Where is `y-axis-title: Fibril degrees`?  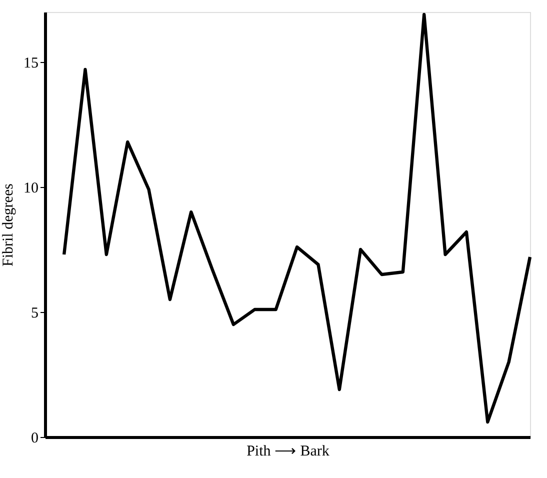 y-axis-title: Fibril degrees is located at coordinates (8, 224).